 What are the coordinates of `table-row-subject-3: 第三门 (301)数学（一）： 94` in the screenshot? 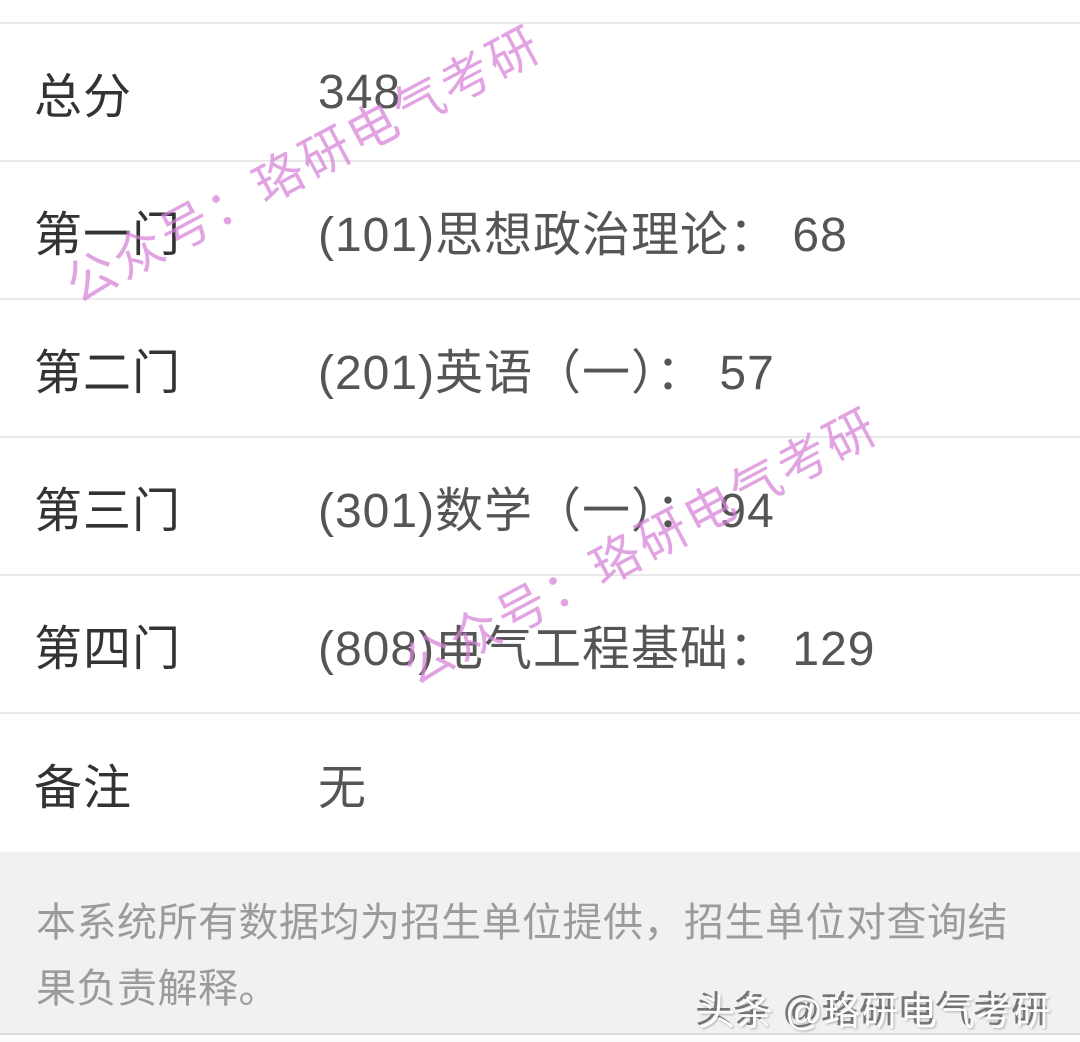 It's located at (540, 507).